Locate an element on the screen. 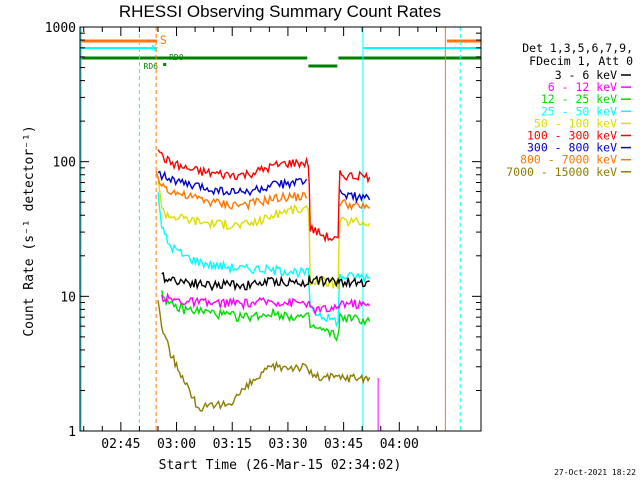 The width and height of the screenshot is (640, 480). legend-entry-label: 800 - 7000 keV is located at coordinates (568, 160).